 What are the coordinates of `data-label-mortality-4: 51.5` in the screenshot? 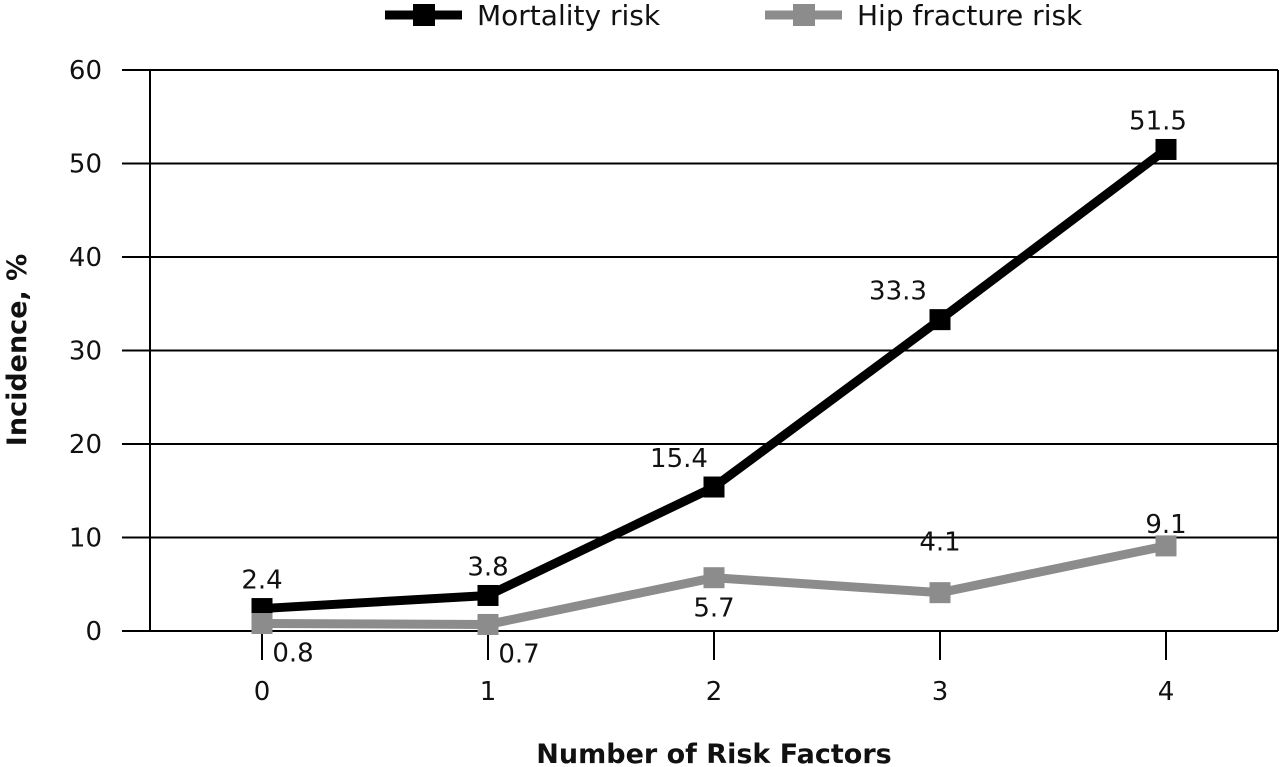 It's located at (1158, 121).